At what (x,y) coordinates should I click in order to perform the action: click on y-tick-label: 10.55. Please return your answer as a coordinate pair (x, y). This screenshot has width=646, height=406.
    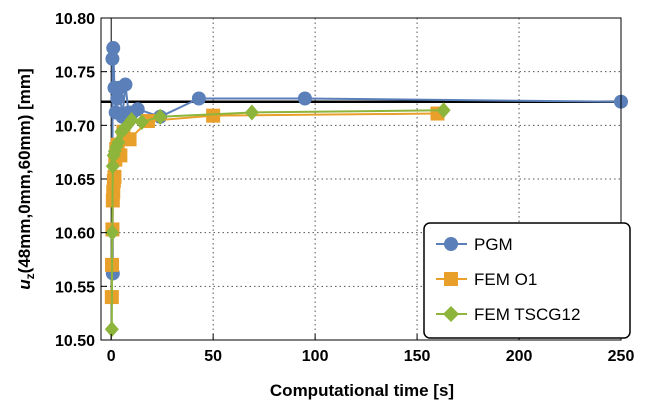
    Looking at the image, I should click on (75, 287).